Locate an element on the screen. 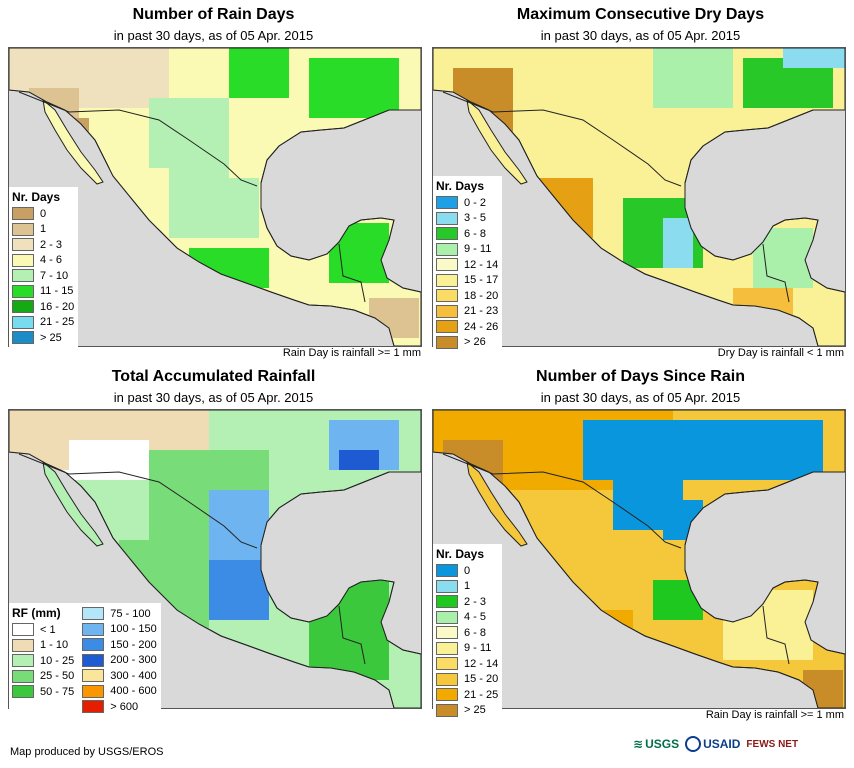 The image size is (854, 768). legend-label: 100 - 150 is located at coordinates (133, 629).